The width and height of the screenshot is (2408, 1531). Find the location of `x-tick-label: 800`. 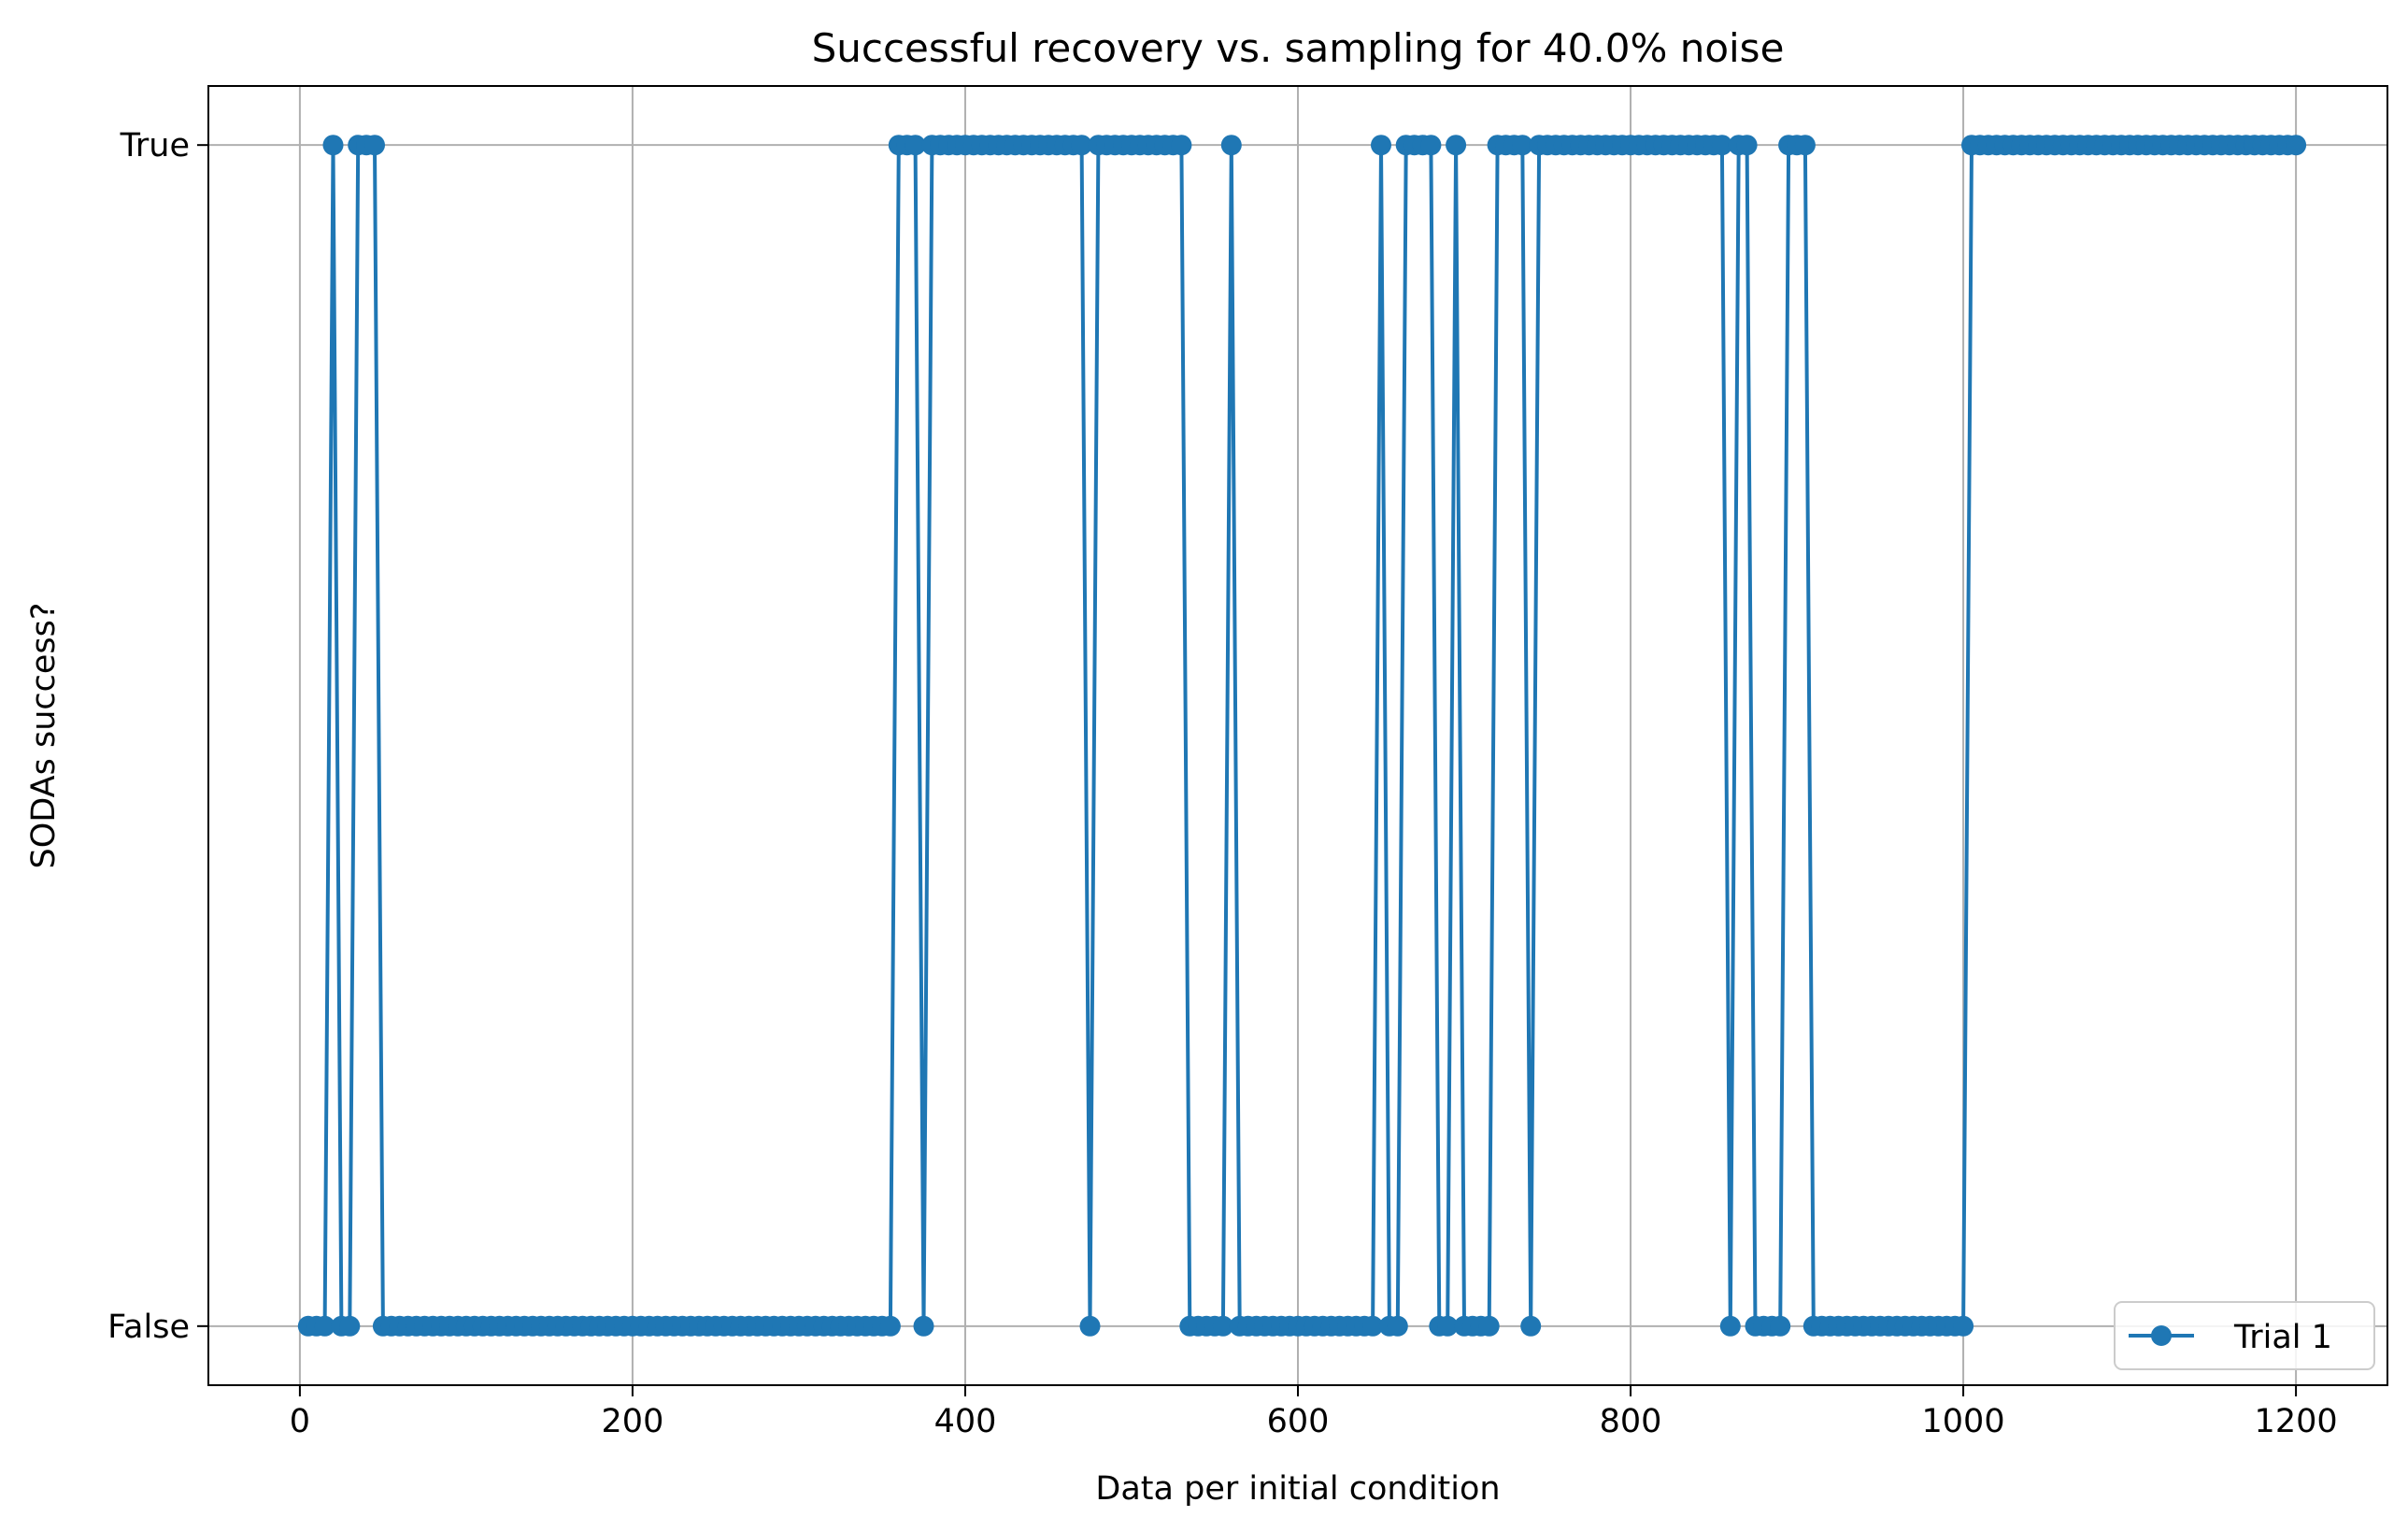

x-tick-label: 800 is located at coordinates (1631, 1421).